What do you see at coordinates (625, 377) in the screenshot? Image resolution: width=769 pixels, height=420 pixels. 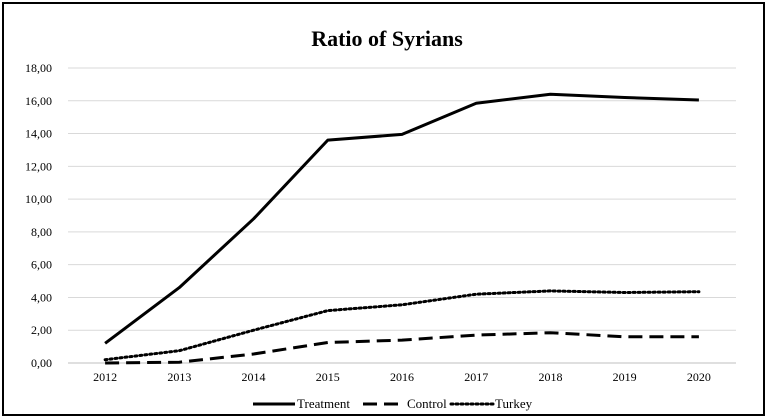 I see `x-tick-label: 2019` at bounding box center [625, 377].